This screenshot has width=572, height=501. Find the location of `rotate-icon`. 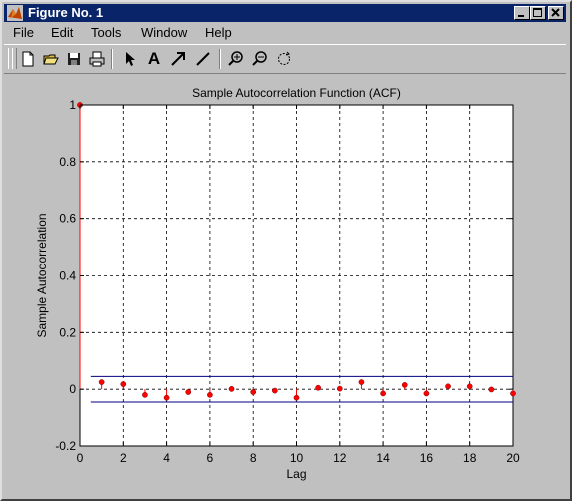

rotate-icon is located at coordinates (284, 58).